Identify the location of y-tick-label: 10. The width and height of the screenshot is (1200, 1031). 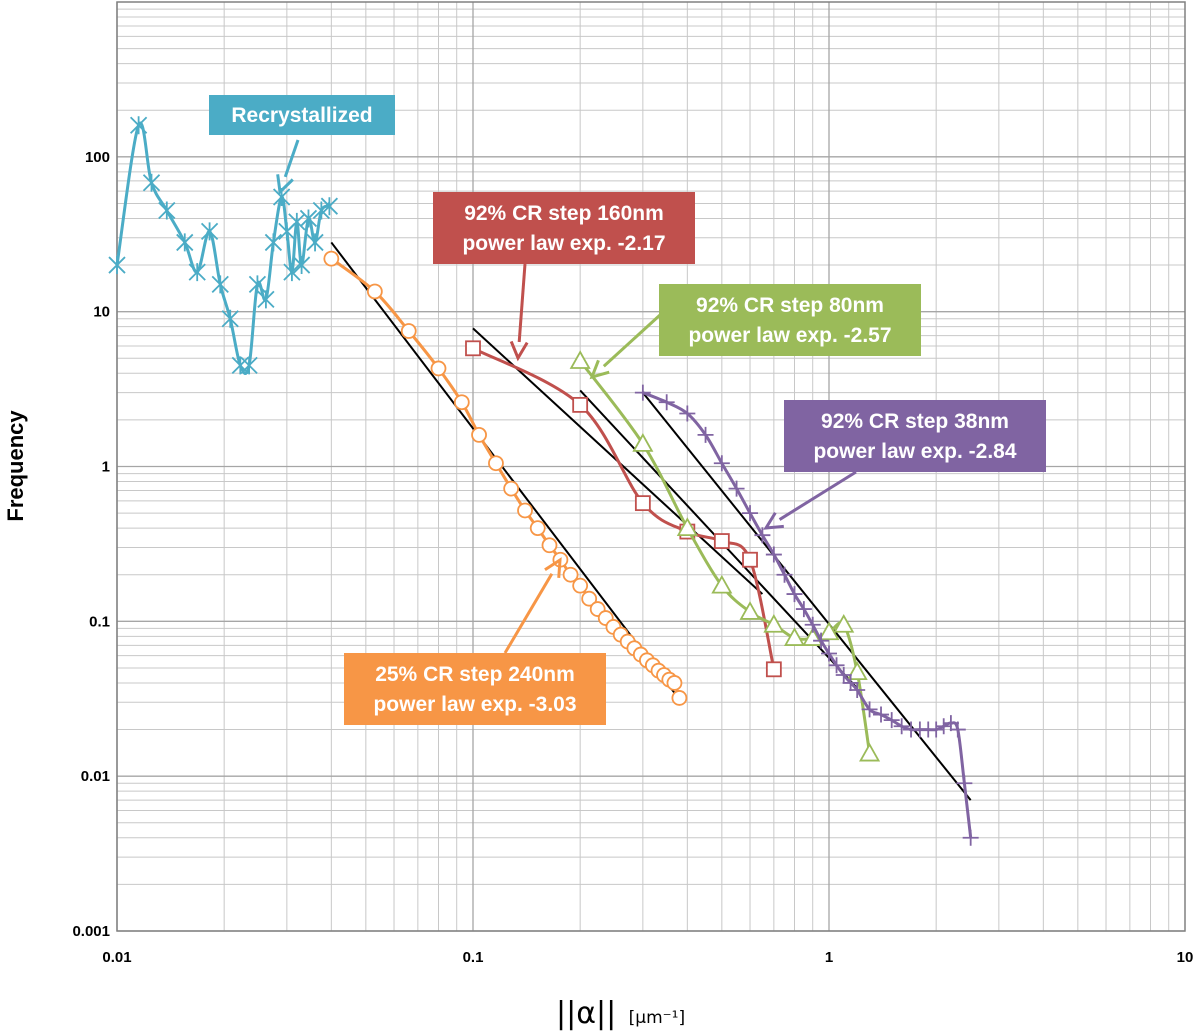
(101, 312).